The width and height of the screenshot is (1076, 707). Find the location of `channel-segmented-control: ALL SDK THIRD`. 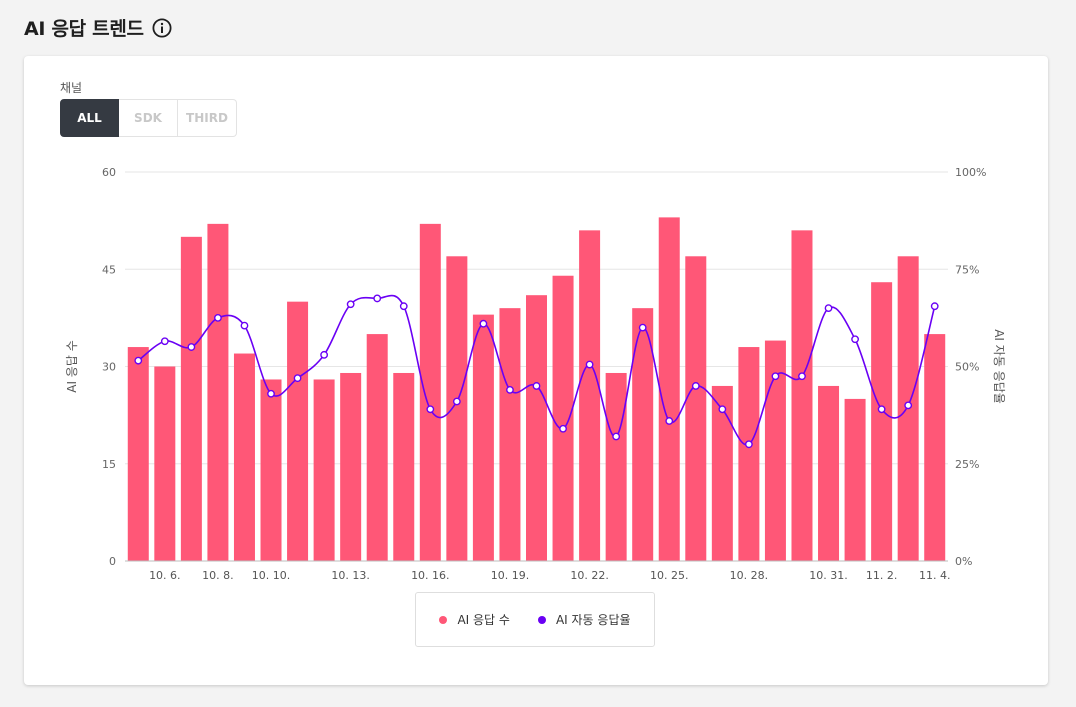

channel-segmented-control: ALL SDK THIRD is located at coordinates (148, 118).